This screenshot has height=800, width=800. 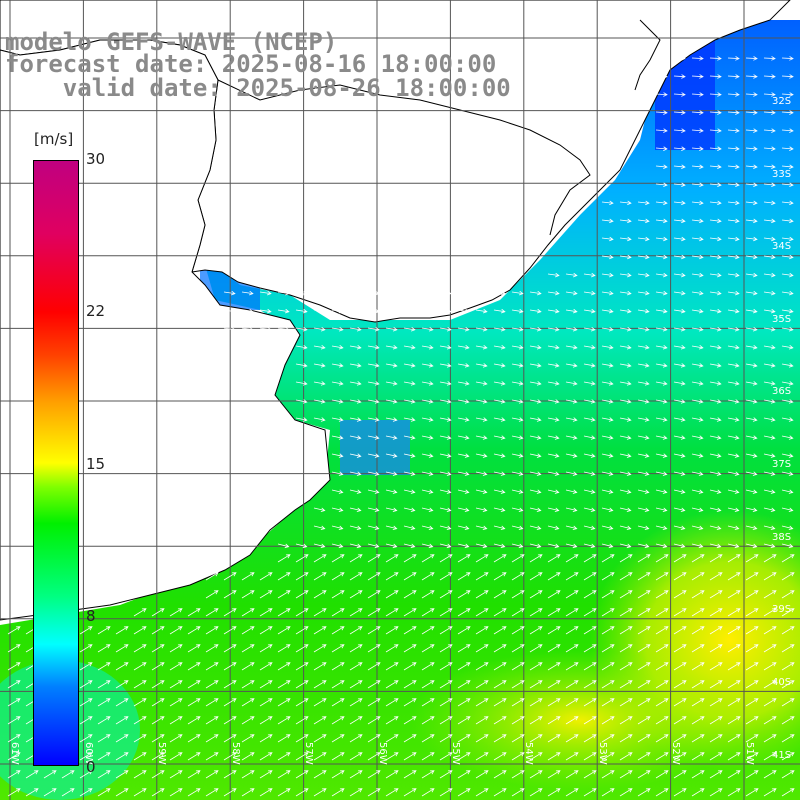 I want to click on lat-label-39s: 39S, so click(x=781, y=609).